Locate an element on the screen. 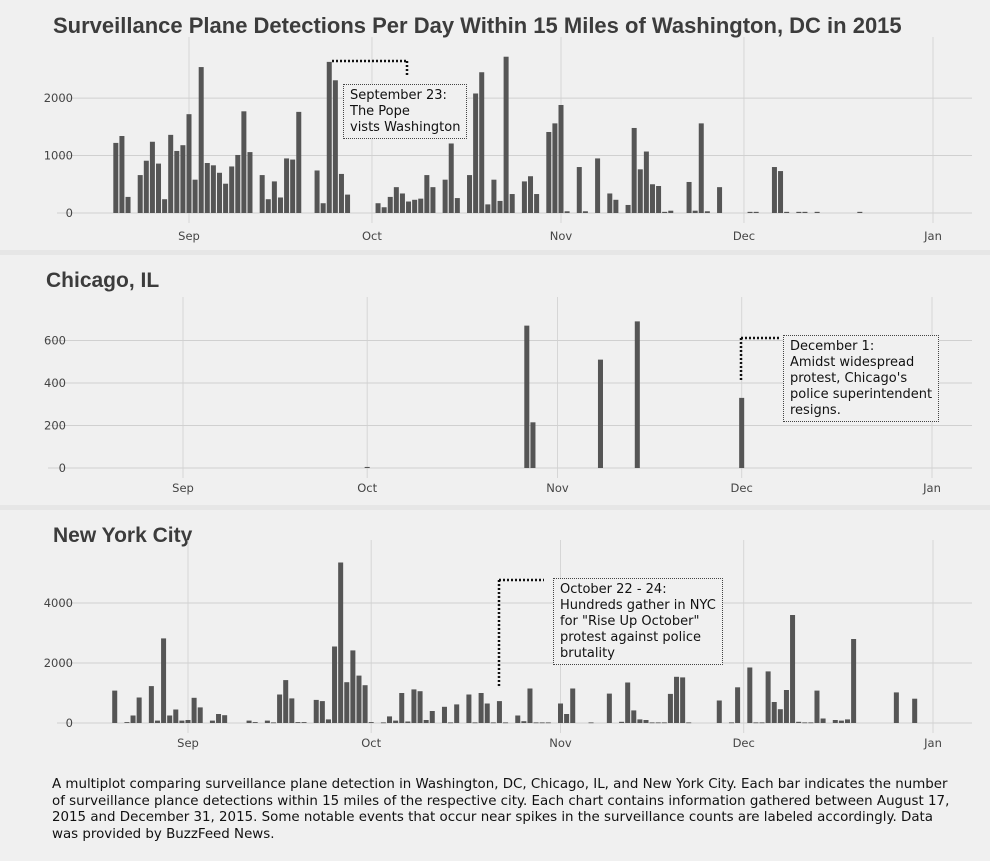 The width and height of the screenshot is (990, 861). dc-bars is located at coordinates (488, 135).